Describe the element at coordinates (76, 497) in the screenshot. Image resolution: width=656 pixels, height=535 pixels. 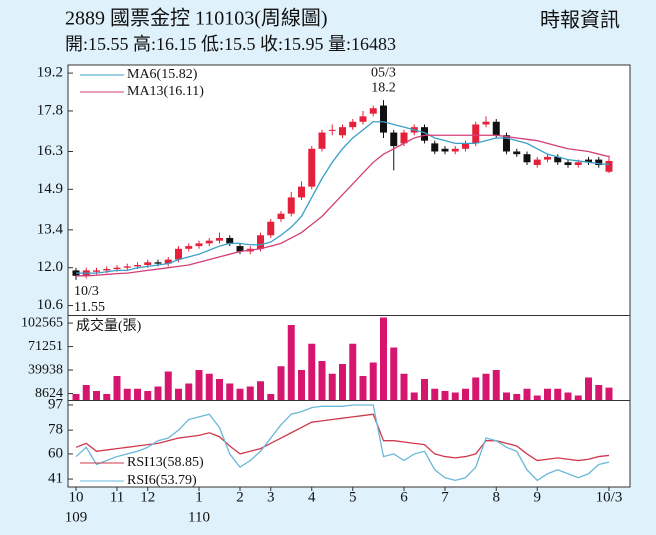
I see `x-tick-label: 10` at that location.